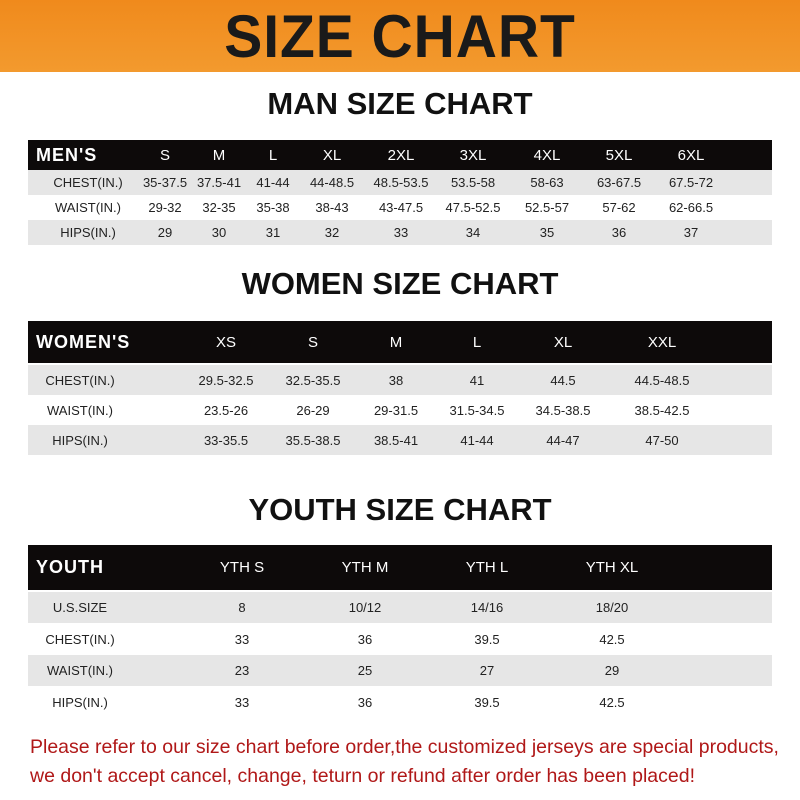 This screenshot has height=800, width=800. What do you see at coordinates (473, 207) in the screenshot?
I see `table-cell: 47.5-52.5` at bounding box center [473, 207].